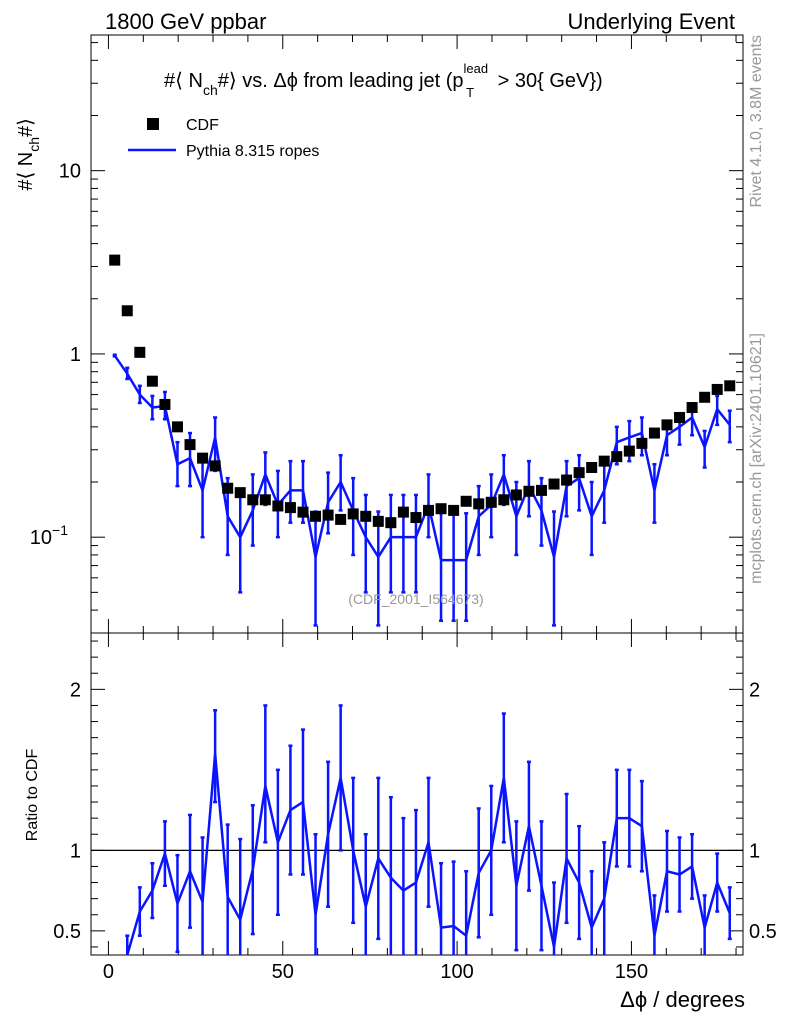 The width and height of the screenshot is (786, 1024). Describe the element at coordinates (415, 599) in the screenshot. I see `analysis-watermark: (CDF_2001_I564673)` at that location.